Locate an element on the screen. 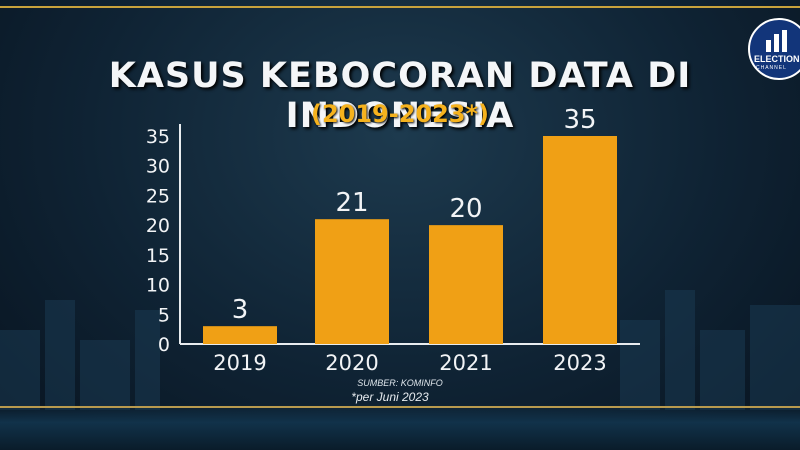 The image size is (800, 450). y-tick-label: 30 is located at coordinates (158, 167).